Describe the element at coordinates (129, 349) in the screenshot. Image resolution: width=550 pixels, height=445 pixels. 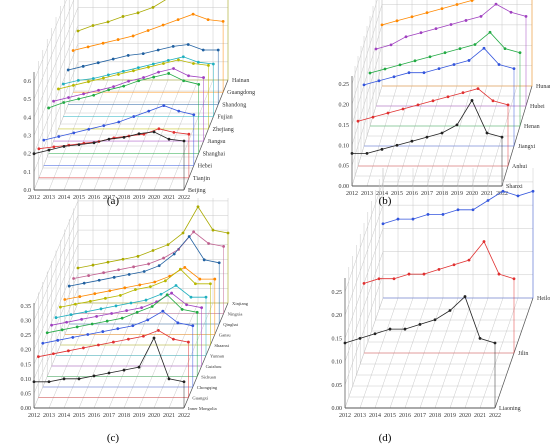
I see `series-chongqing: Chongqing` at that location.